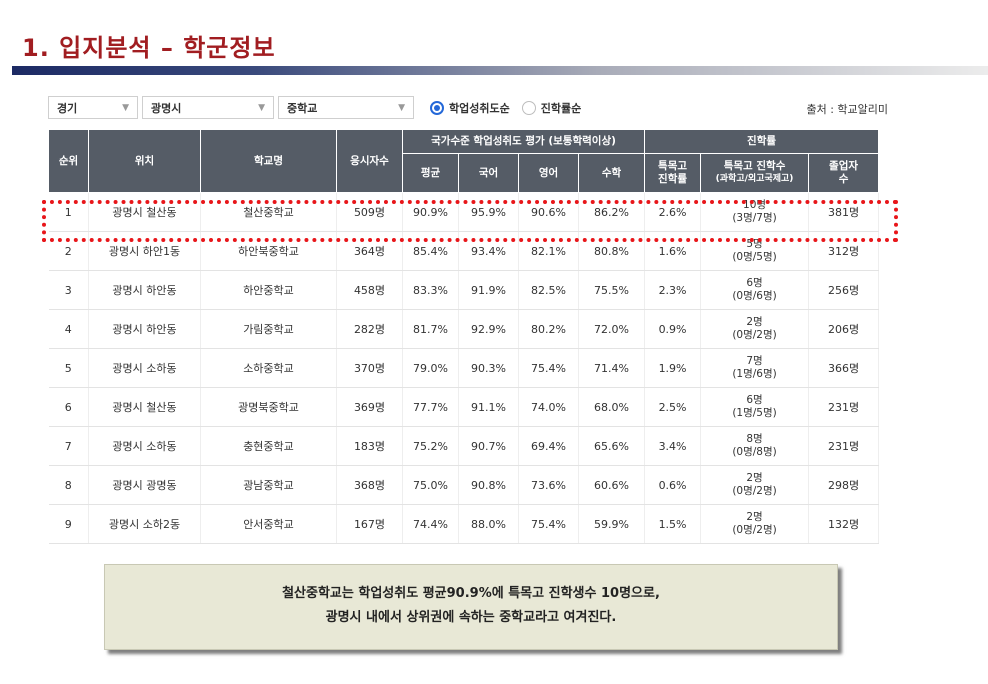 This screenshot has height=684, width=988. What do you see at coordinates (488, 329) in the screenshot?
I see `cell-korean: 92.9%` at bounding box center [488, 329].